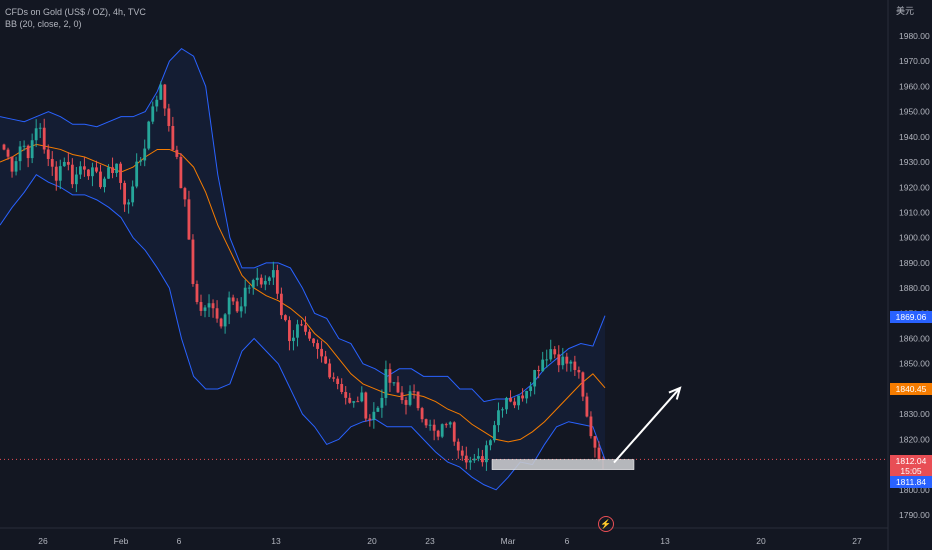 Image resolution: width=932 pixels, height=550 pixels. I want to click on x-tick-label: 23, so click(430, 541).